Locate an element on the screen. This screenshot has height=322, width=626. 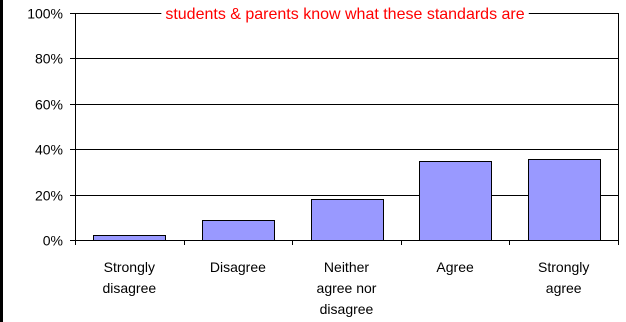
y-tick-label: 0% is located at coordinates (53, 241).